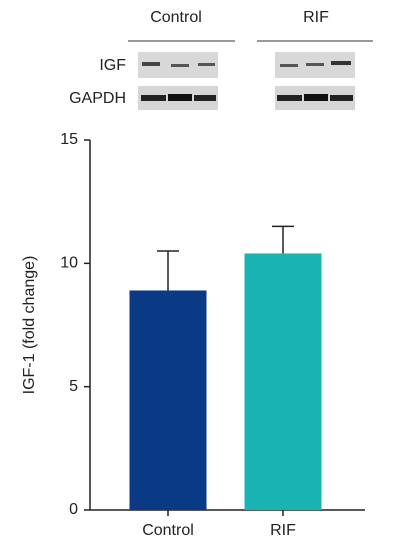  What do you see at coordinates (283, 530) in the screenshot?
I see `x-tick-label: RIF` at bounding box center [283, 530].